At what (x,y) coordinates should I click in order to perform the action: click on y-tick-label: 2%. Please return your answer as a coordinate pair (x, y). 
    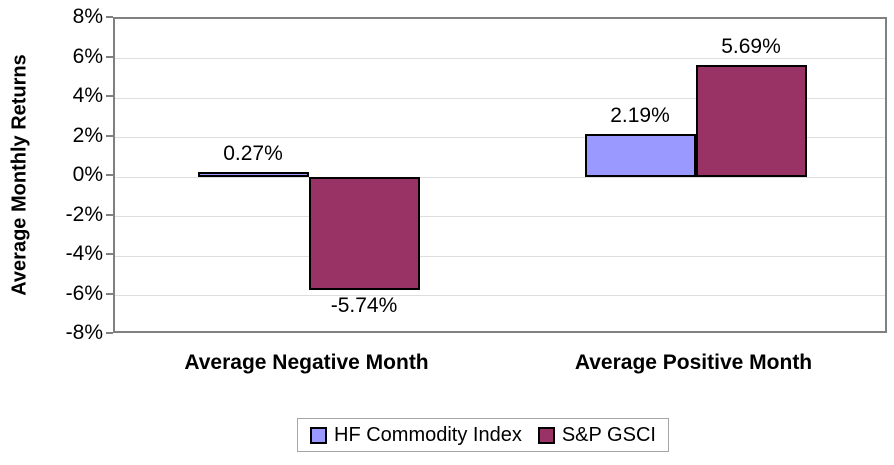
    Looking at the image, I should click on (87, 135).